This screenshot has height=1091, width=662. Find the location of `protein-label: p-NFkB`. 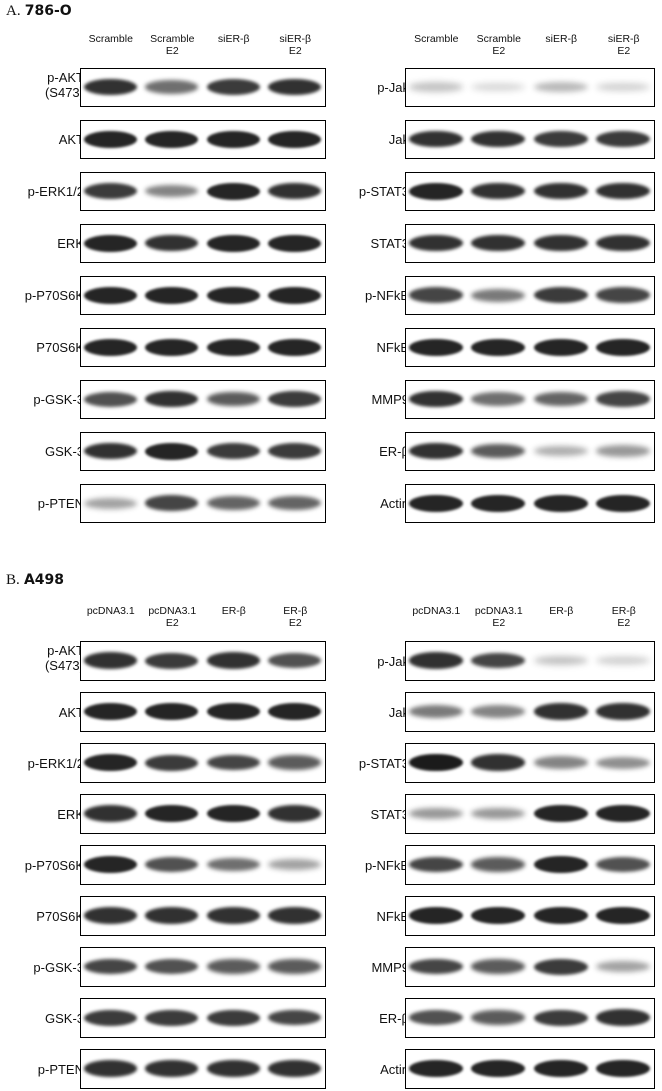

protein-label: p-NFkB is located at coordinates (387, 295).